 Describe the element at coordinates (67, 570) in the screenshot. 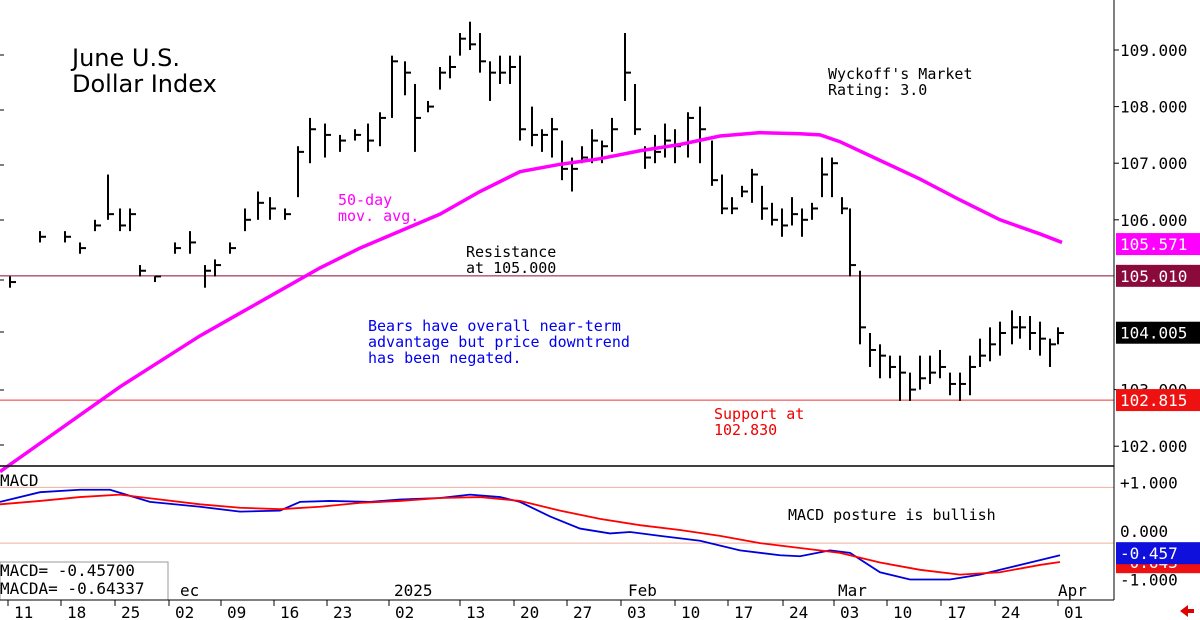

I see `macd-readout: MACD= -0.45700` at that location.